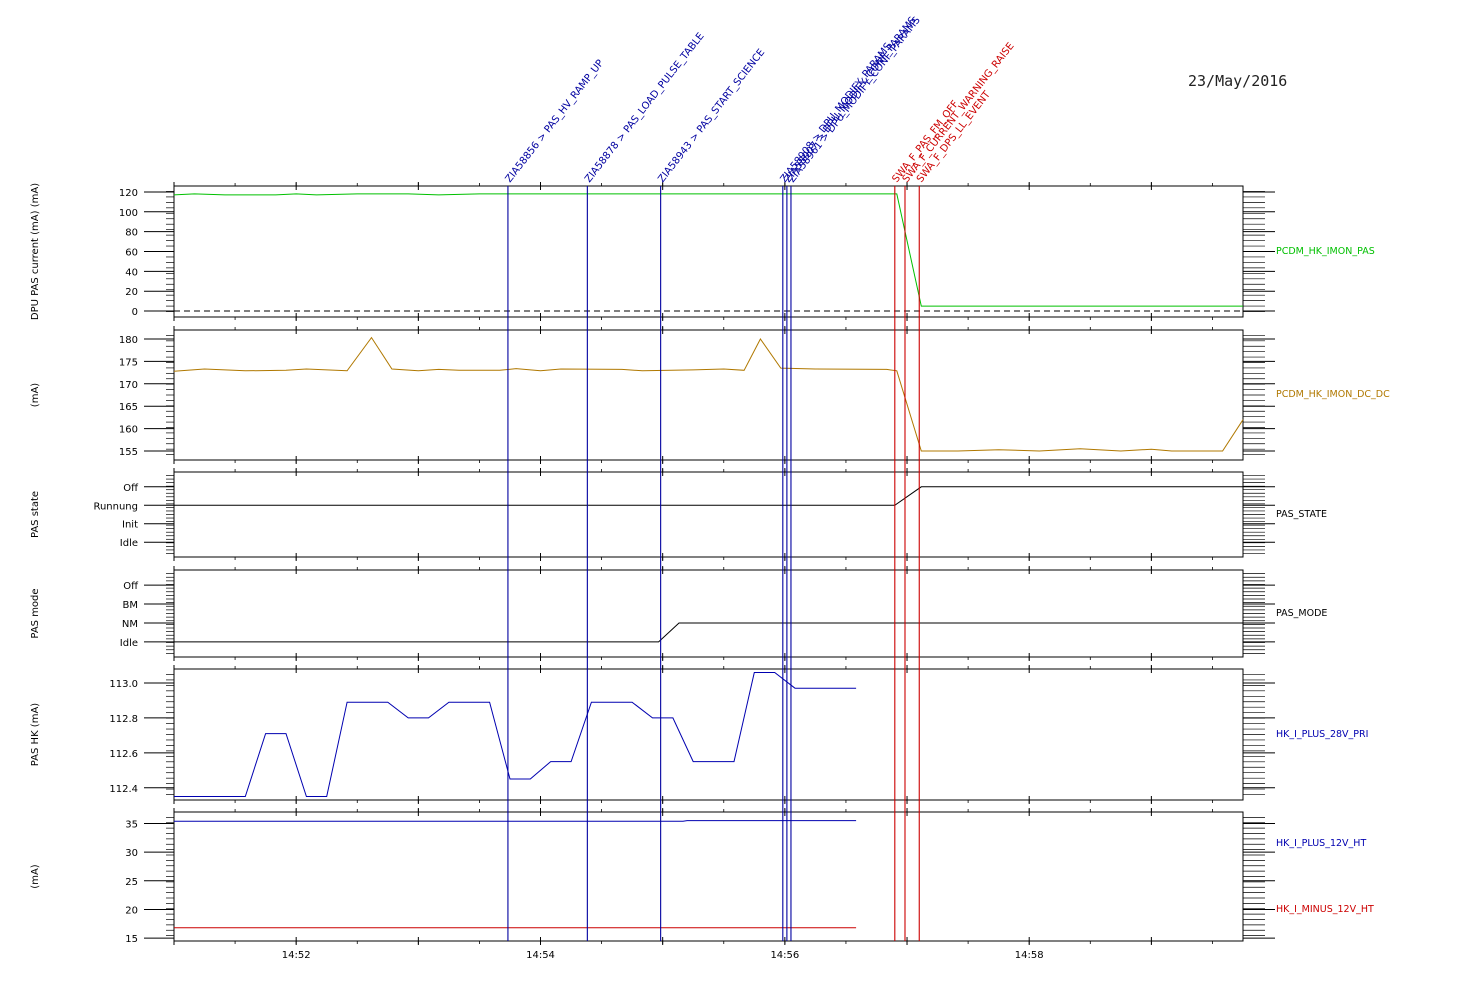 This screenshot has width=1465, height=987. What do you see at coordinates (131, 233) in the screenshot?
I see `y-tick-label: 80` at bounding box center [131, 233].